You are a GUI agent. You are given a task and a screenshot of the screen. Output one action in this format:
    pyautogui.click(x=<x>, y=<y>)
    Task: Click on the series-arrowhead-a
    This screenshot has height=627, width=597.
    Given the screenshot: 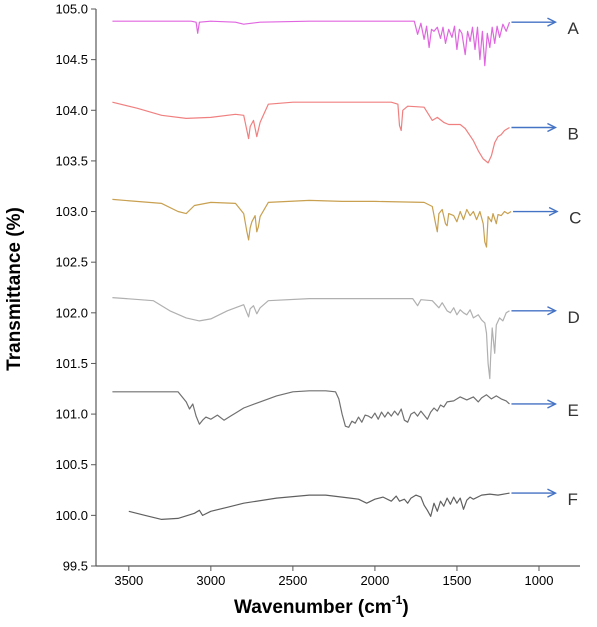 What is the action you would take?
    pyautogui.click(x=552, y=22)
    